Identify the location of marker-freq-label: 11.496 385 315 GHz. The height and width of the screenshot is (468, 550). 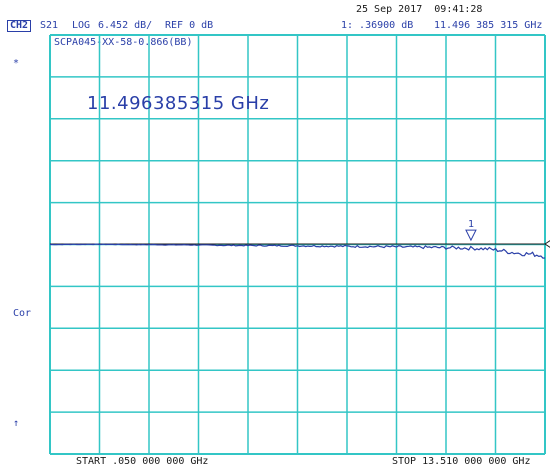
(488, 25).